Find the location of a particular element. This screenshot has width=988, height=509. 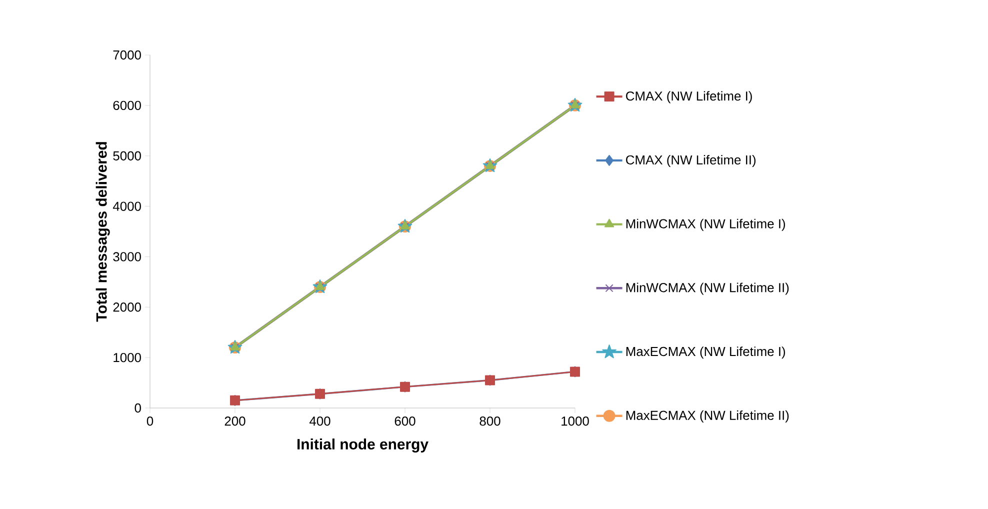

y-tick-label: 5000 is located at coordinates (127, 155).